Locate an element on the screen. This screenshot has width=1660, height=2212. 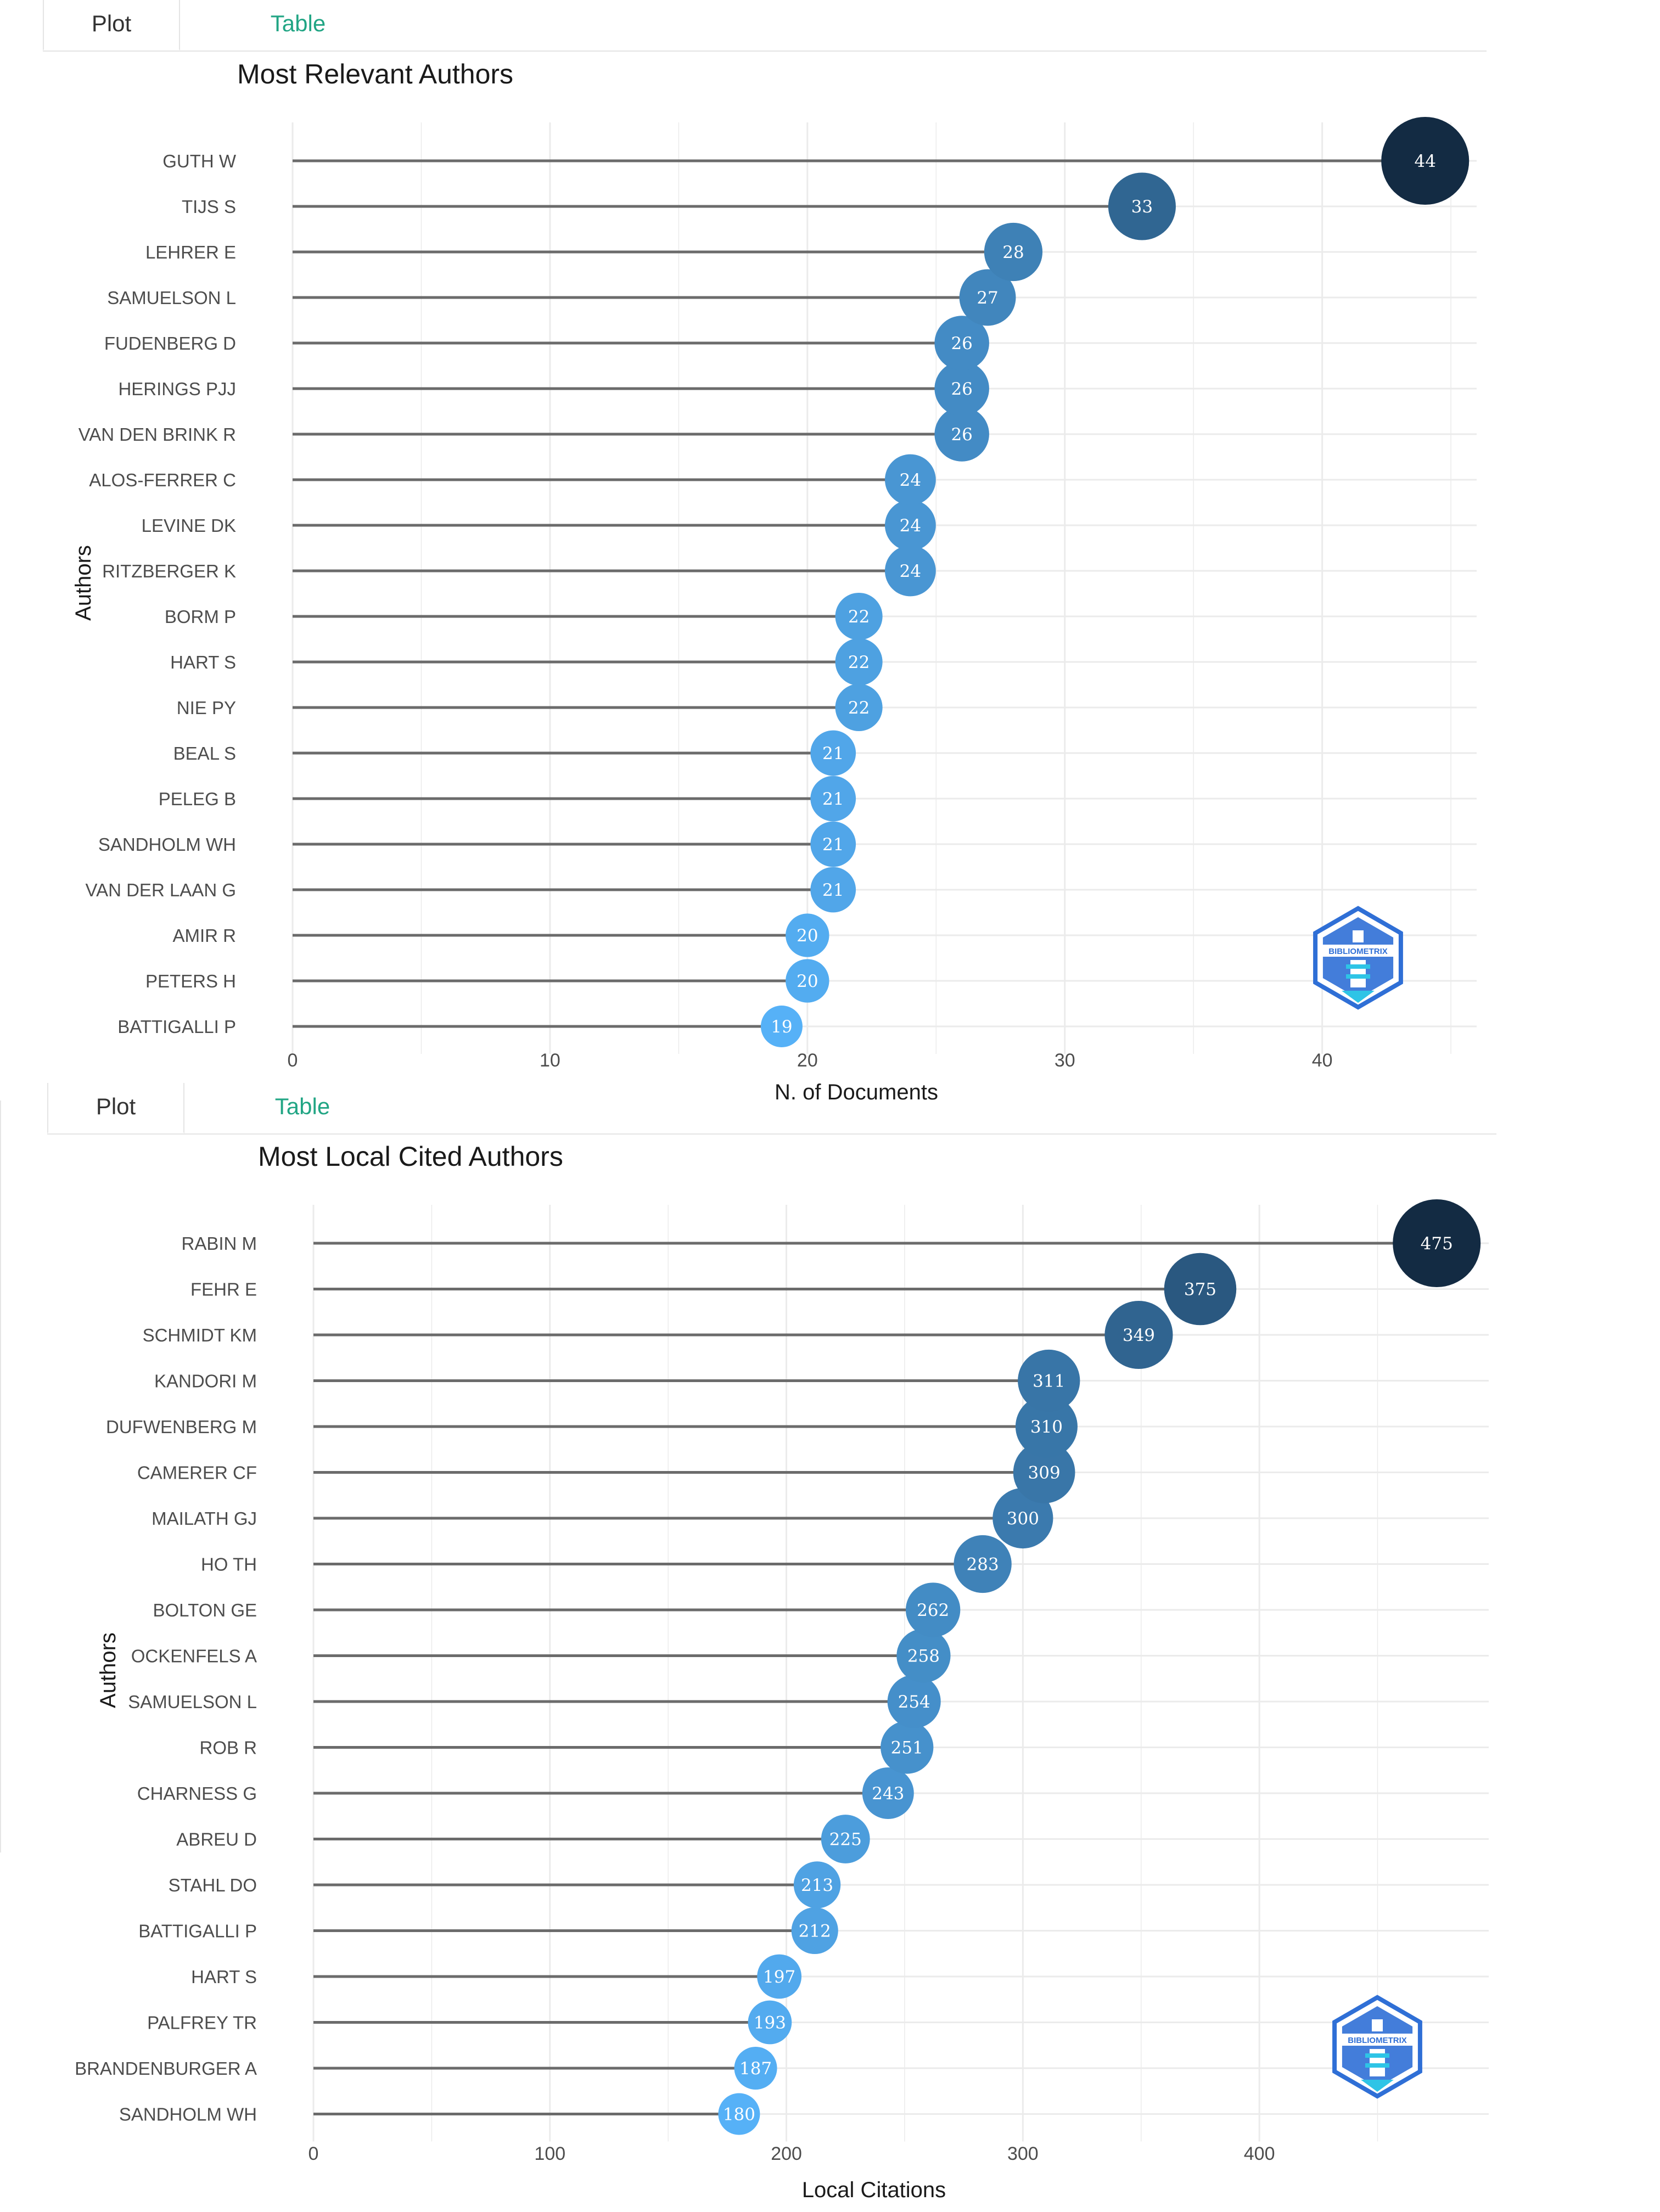
data-label: 212 is located at coordinates (815, 1931).